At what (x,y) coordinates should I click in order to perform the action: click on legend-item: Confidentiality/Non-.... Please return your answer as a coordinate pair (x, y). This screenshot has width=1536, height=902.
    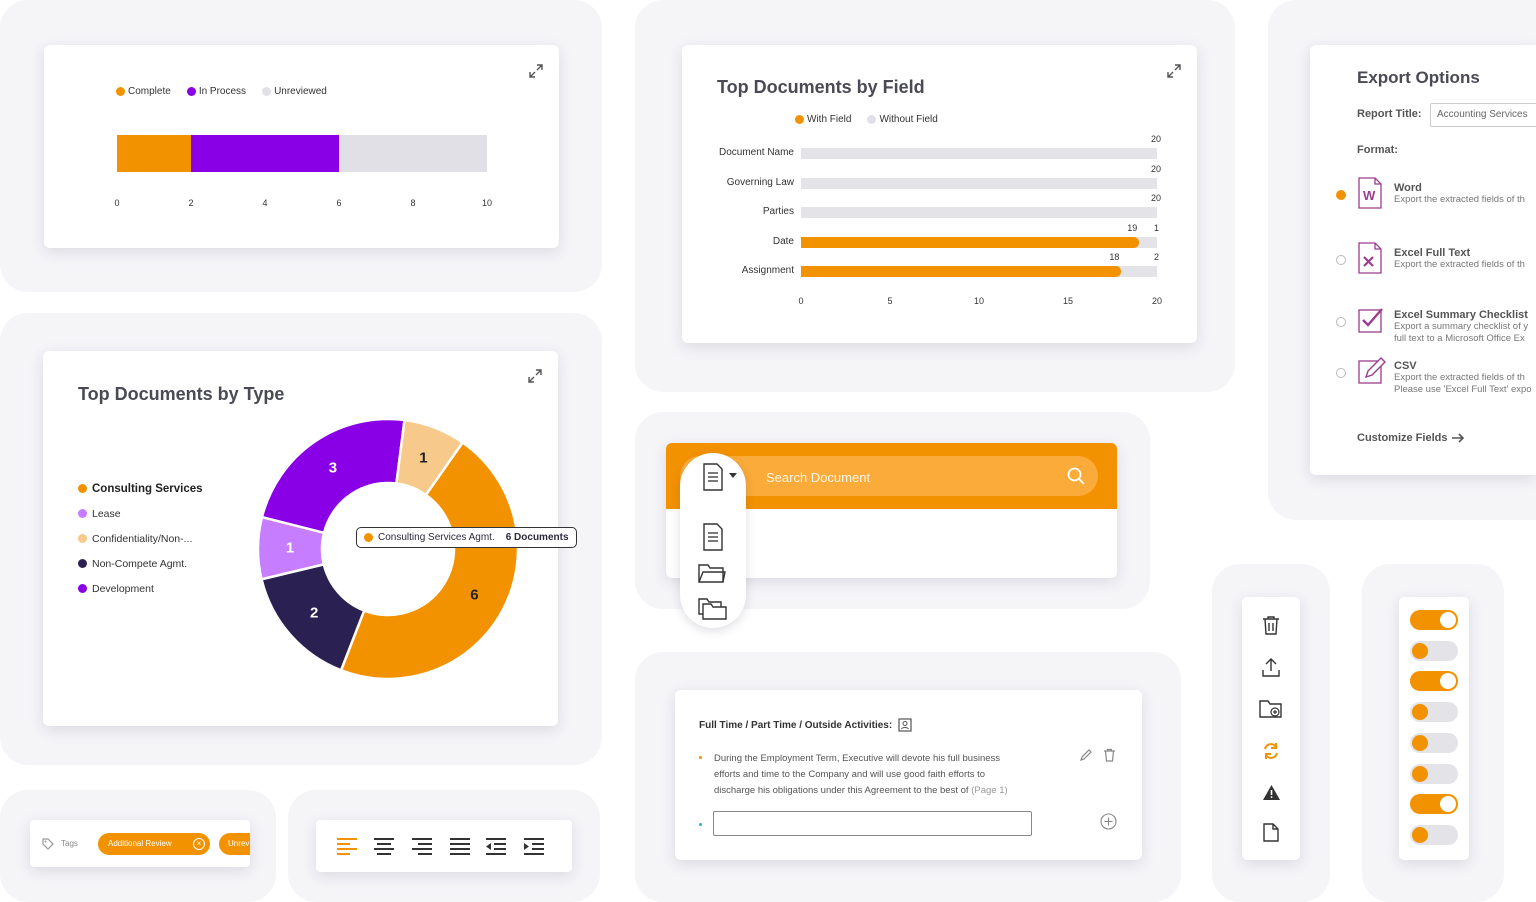
    Looking at the image, I should click on (140, 538).